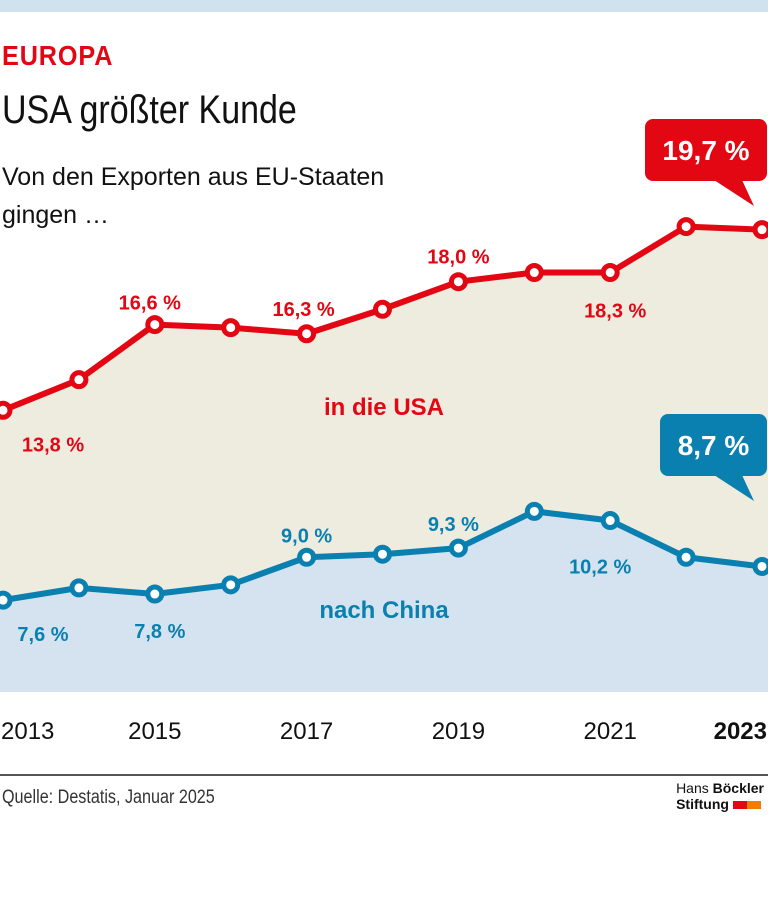 The width and height of the screenshot is (768, 908). What do you see at coordinates (231, 585) in the screenshot?
I see `china-point-2016` at bounding box center [231, 585].